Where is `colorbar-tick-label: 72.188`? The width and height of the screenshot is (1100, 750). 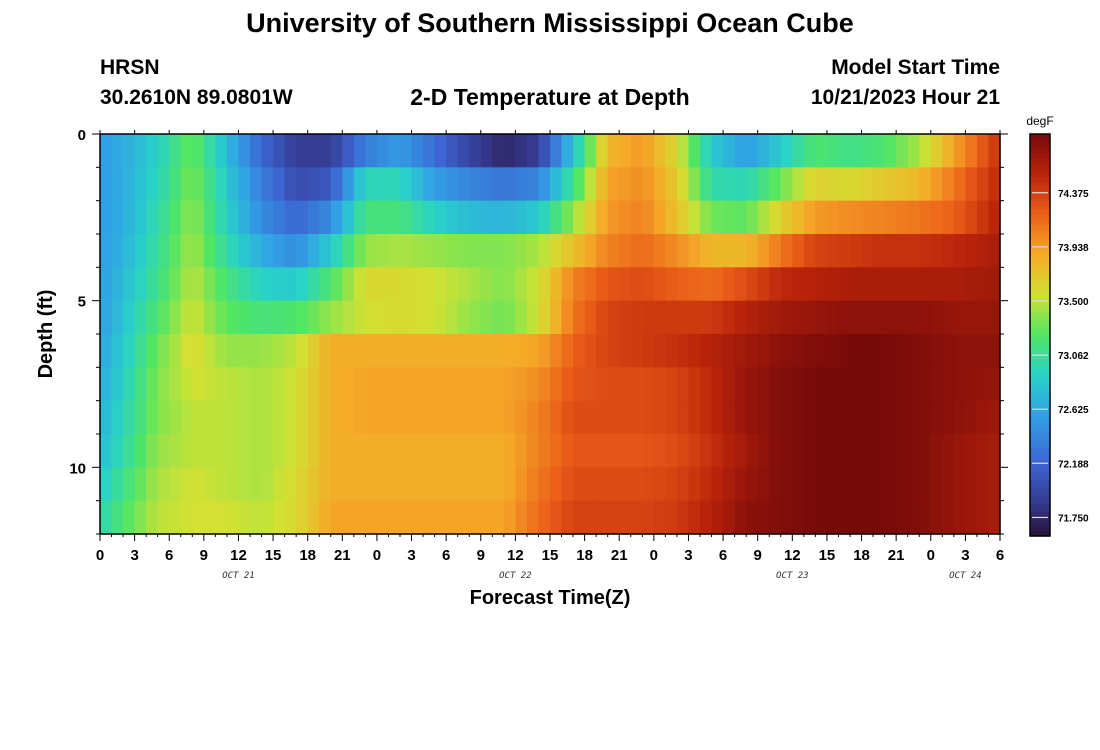
colorbar-tick-label: 72.188 is located at coordinates (1073, 464).